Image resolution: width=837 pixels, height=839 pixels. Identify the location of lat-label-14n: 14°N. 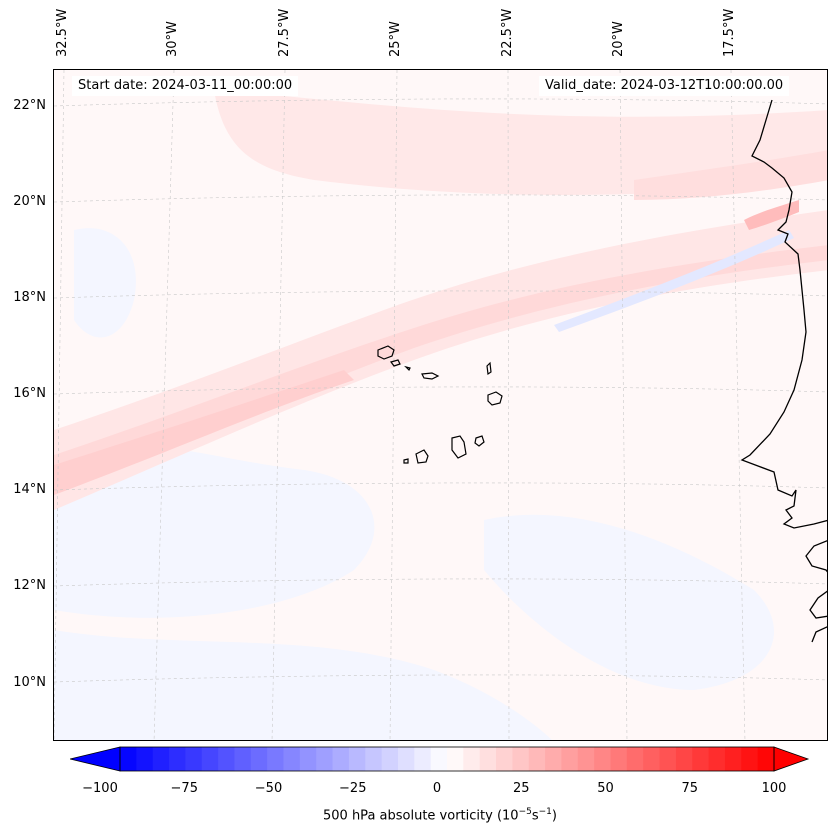
(29, 489).